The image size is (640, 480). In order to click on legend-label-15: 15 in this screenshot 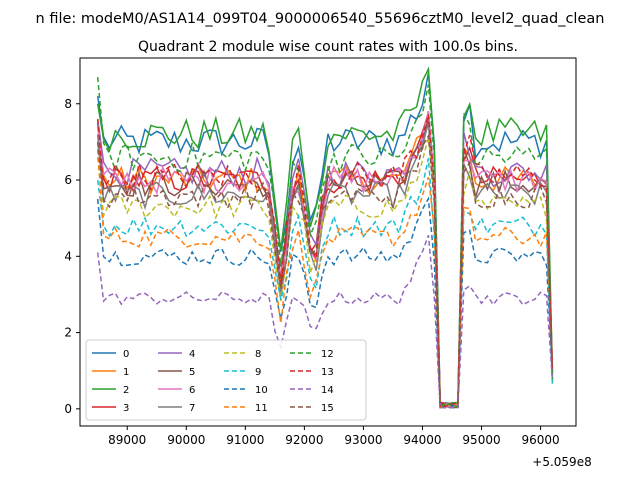, I will do `click(327, 408)`.